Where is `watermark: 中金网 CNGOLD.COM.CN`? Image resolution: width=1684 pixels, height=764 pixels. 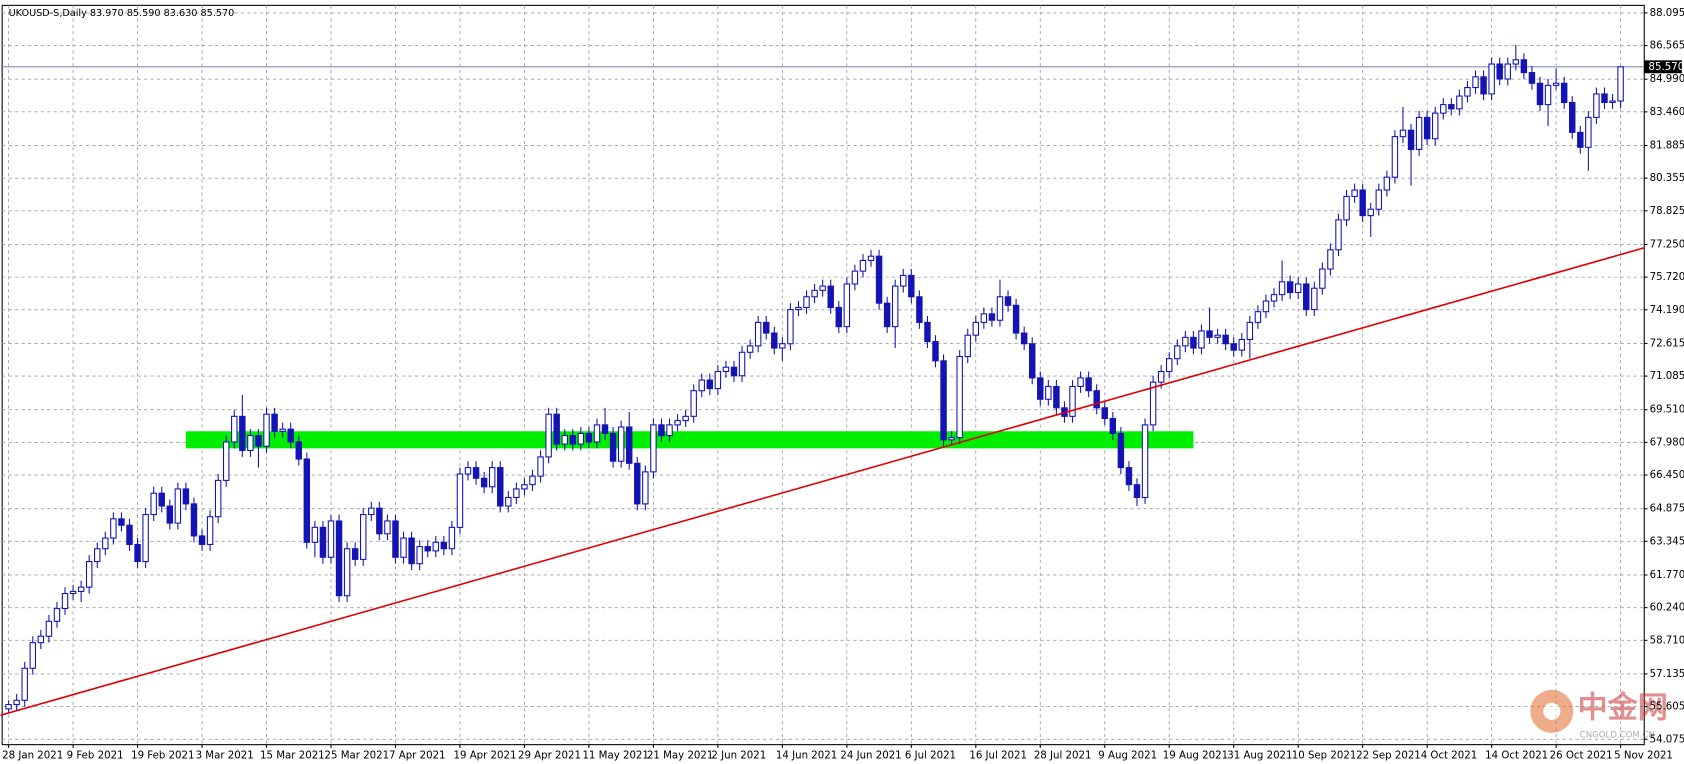
watermark: 中金网 CNGOLD.COM.CN is located at coordinates (1599, 714).